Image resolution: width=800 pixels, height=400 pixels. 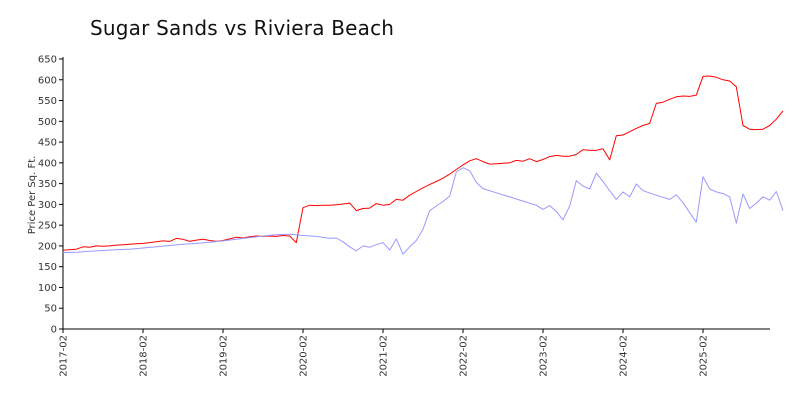 What do you see at coordinates (384, 356) in the screenshot?
I see `x-tick-label: 2021-02` at bounding box center [384, 356].